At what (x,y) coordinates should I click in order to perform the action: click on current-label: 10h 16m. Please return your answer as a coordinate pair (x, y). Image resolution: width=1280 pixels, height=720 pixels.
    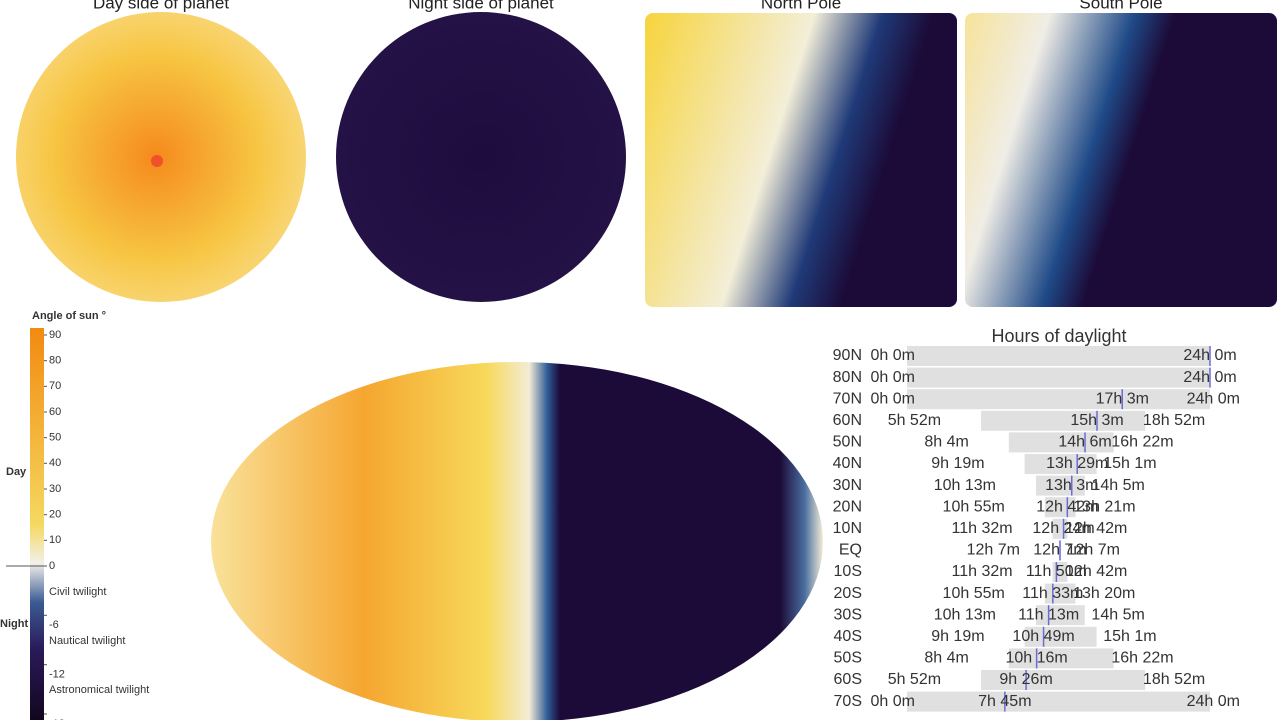
    Looking at the image, I should click on (1036, 658).